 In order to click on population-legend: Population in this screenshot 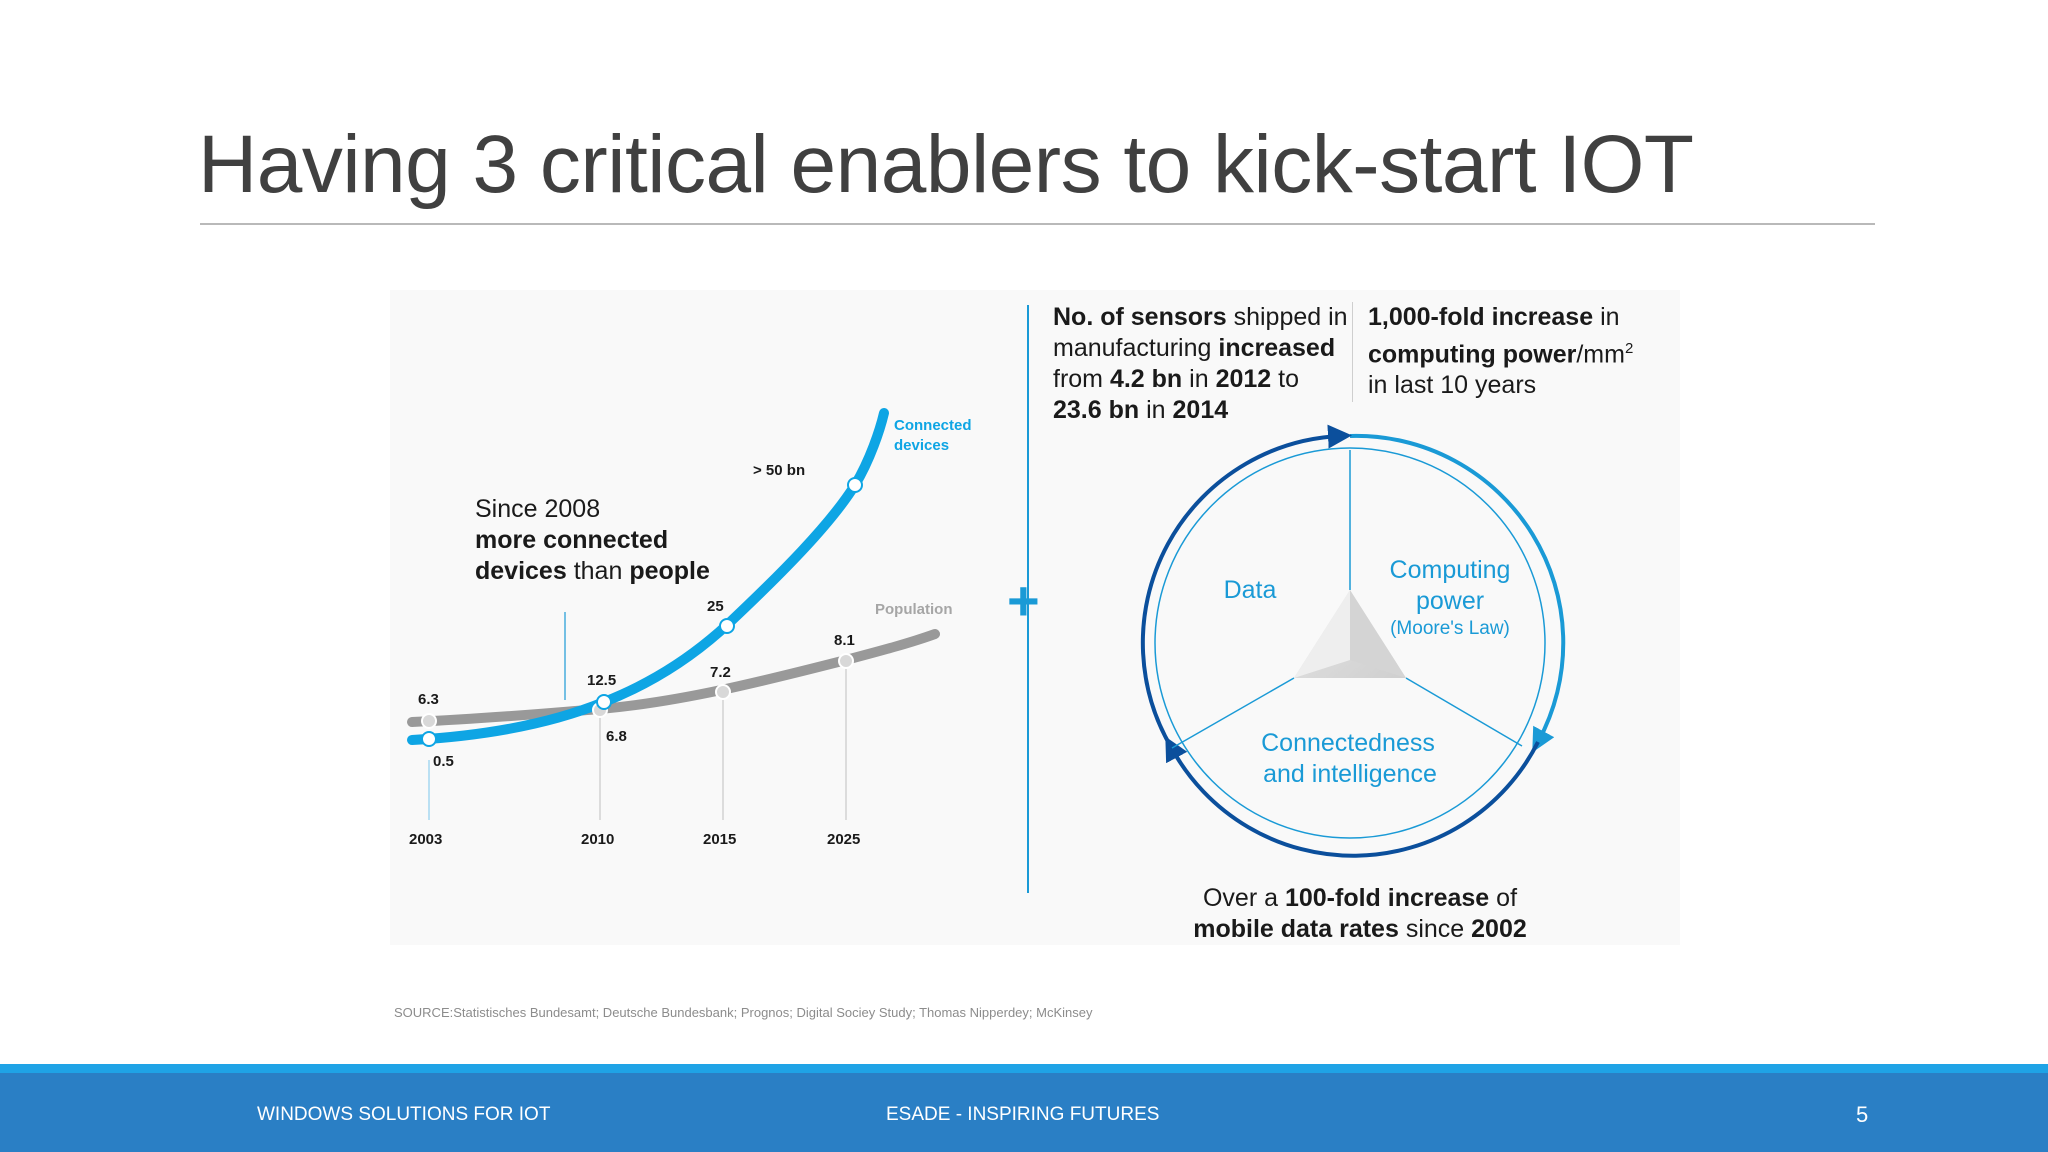, I will do `click(914, 609)`.